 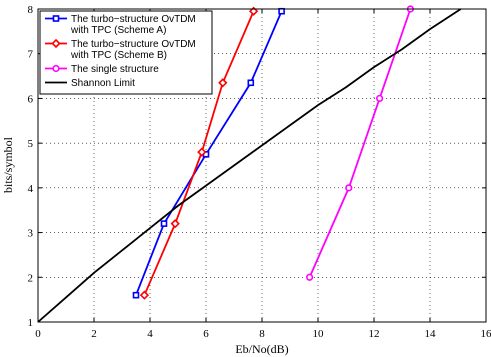 What do you see at coordinates (31, 55) in the screenshot?
I see `y-tick-label: 7` at bounding box center [31, 55].